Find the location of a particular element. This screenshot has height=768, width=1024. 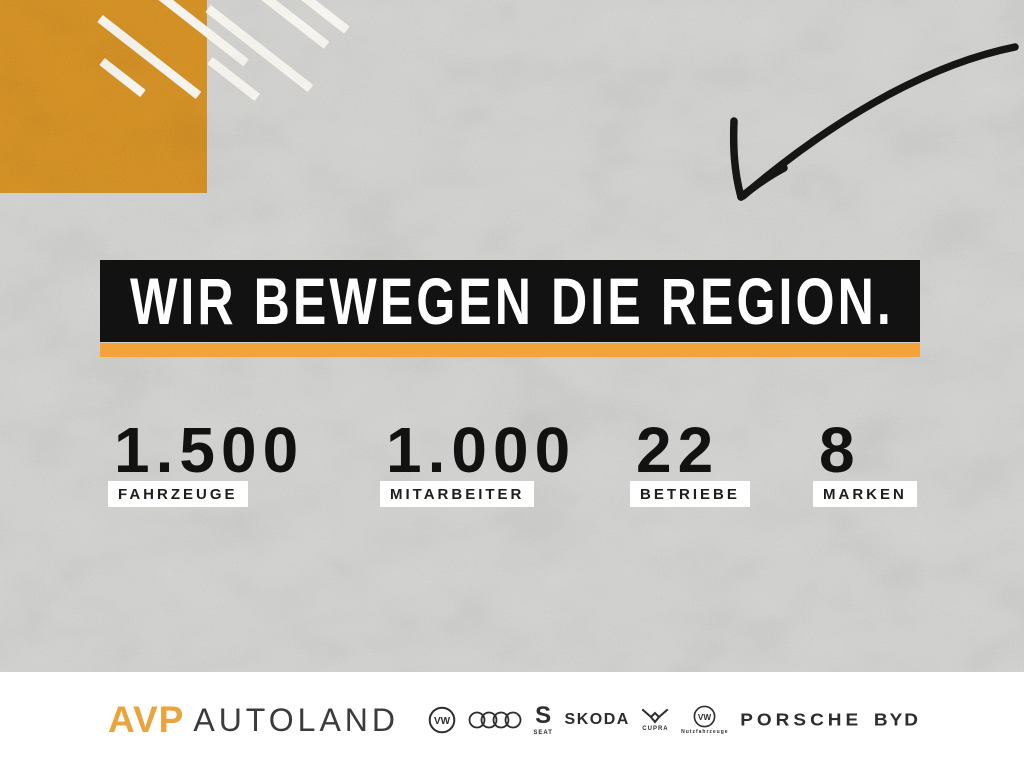

seat-caption: SEAT is located at coordinates (543, 733).